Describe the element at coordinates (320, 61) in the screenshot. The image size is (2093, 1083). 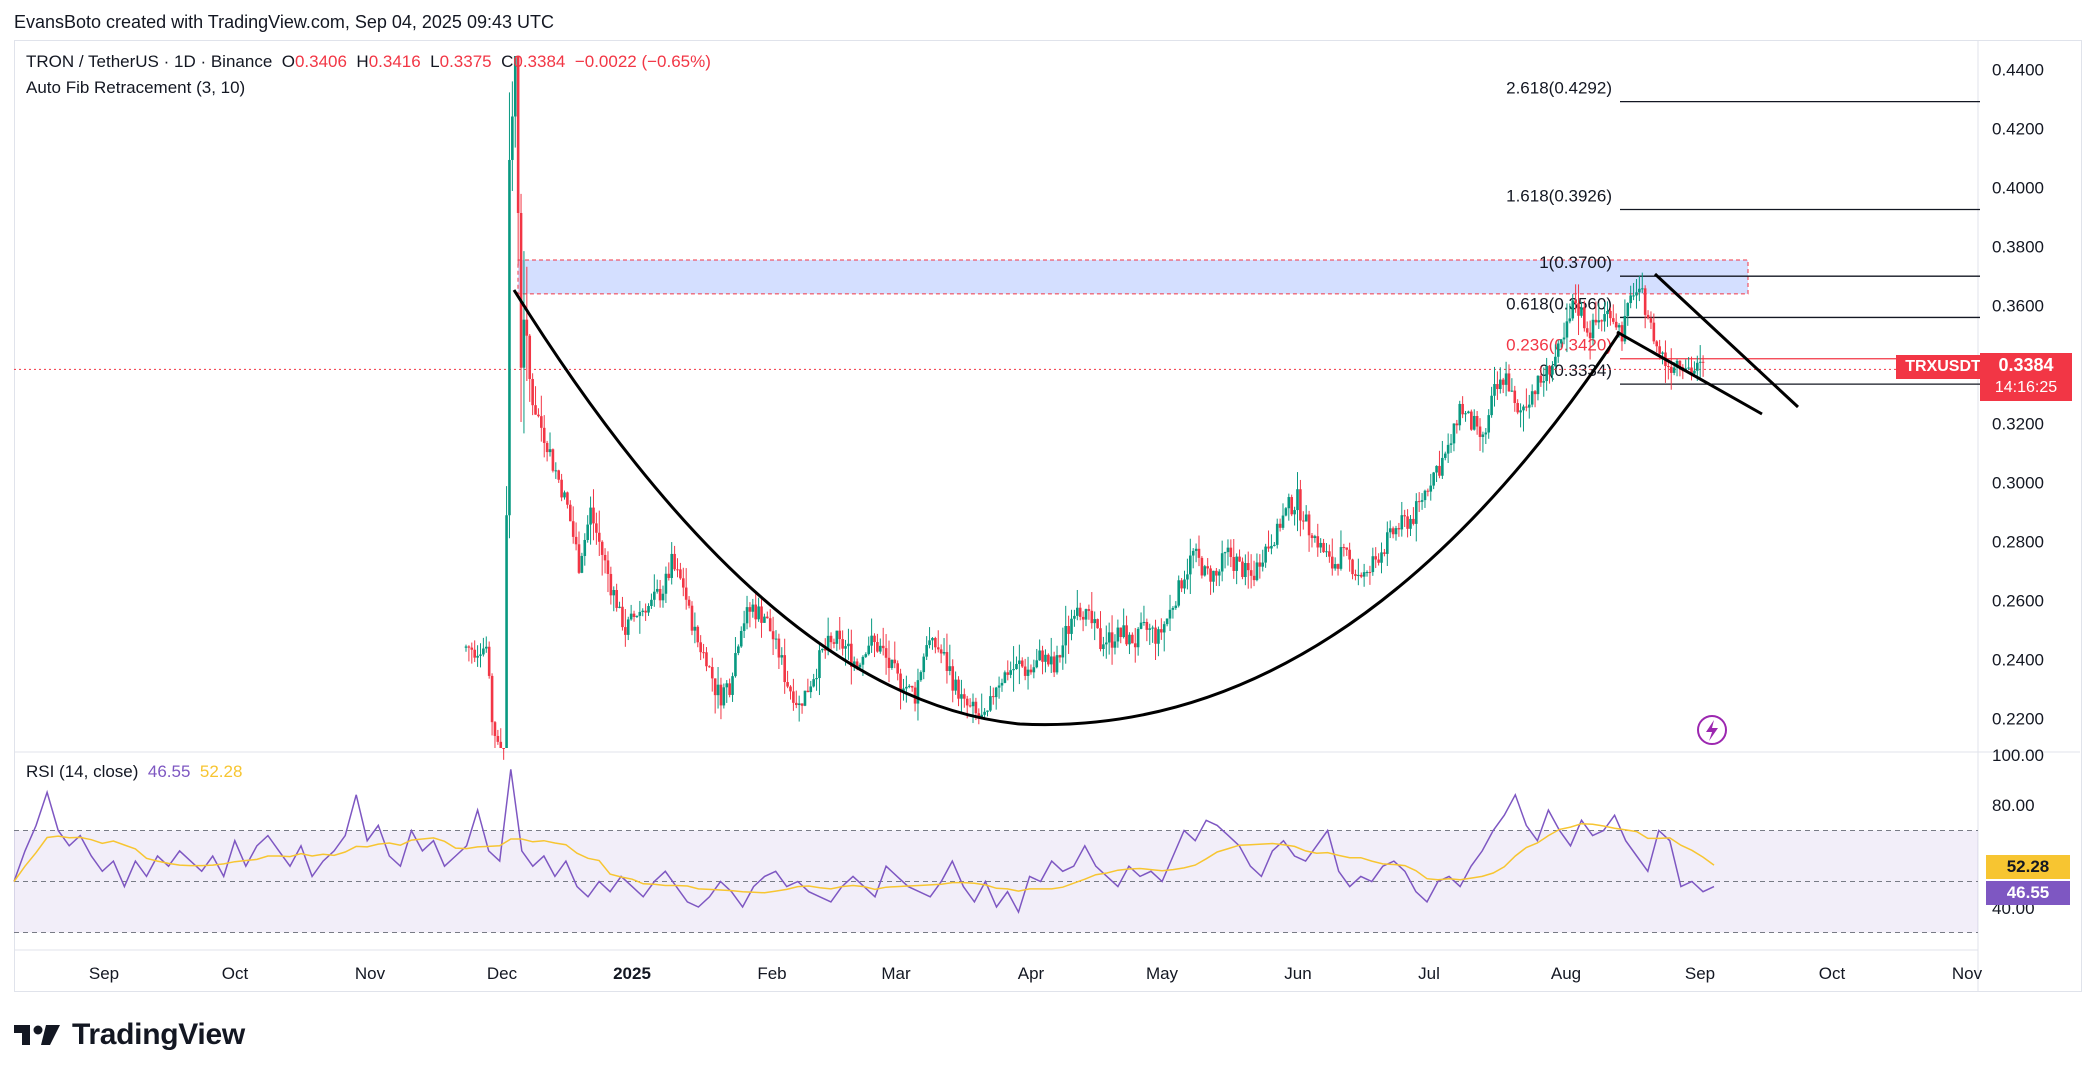
I see `open-value: 0.3406` at that location.